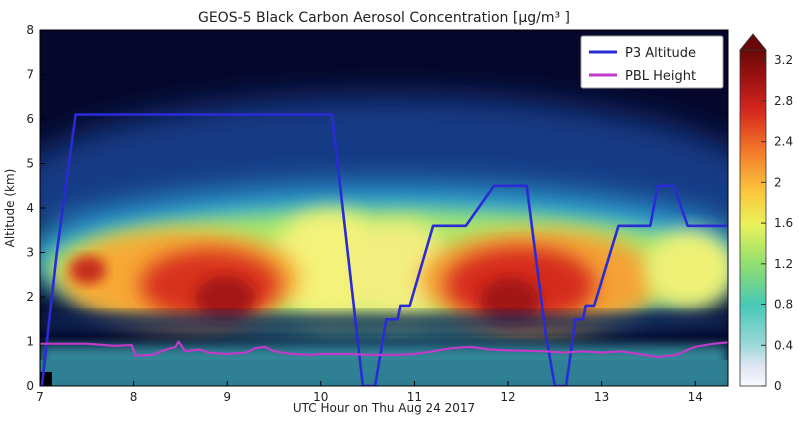 The width and height of the screenshot is (799, 421). I want to click on colorbar-tick-label: 0, so click(778, 386).